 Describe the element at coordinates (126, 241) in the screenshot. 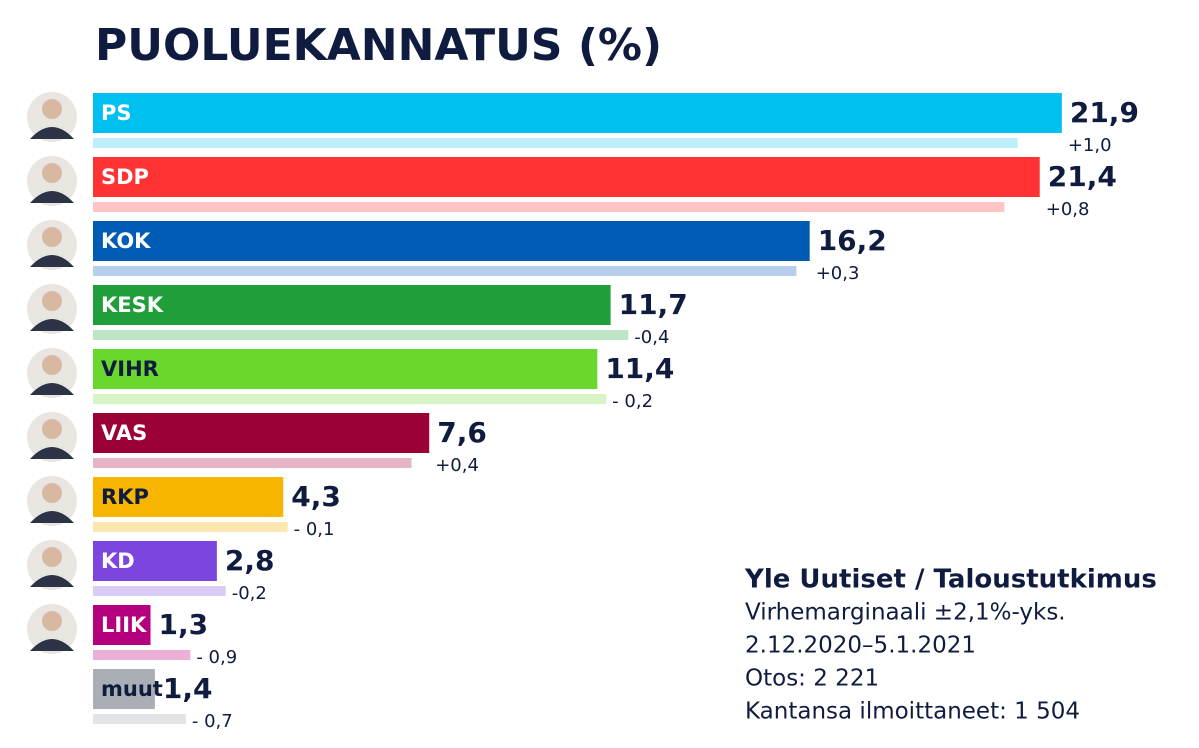

I see `category-label: KOK` at that location.